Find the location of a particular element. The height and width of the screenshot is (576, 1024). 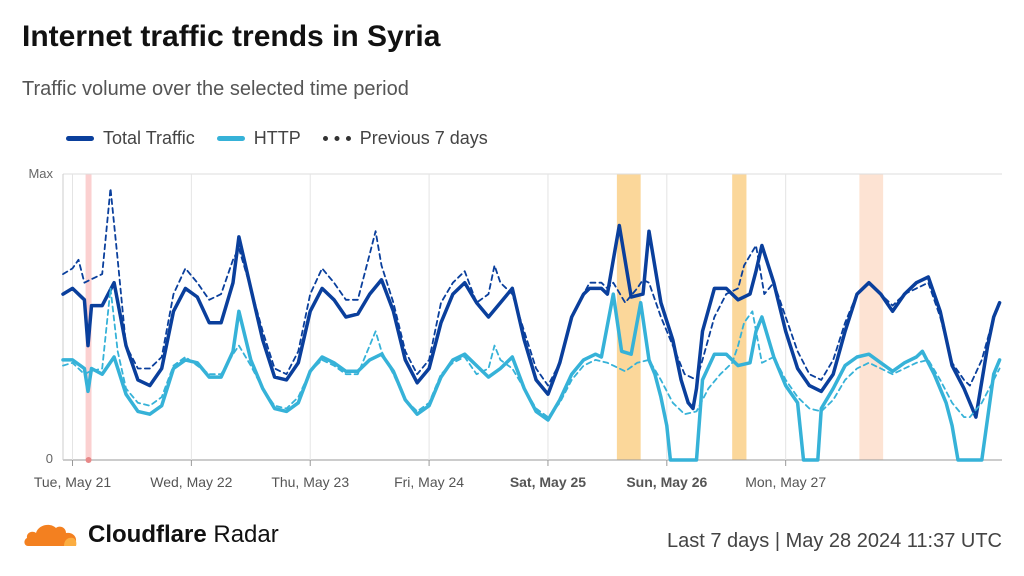

legend-item-http: HTTP is located at coordinates (258, 138).